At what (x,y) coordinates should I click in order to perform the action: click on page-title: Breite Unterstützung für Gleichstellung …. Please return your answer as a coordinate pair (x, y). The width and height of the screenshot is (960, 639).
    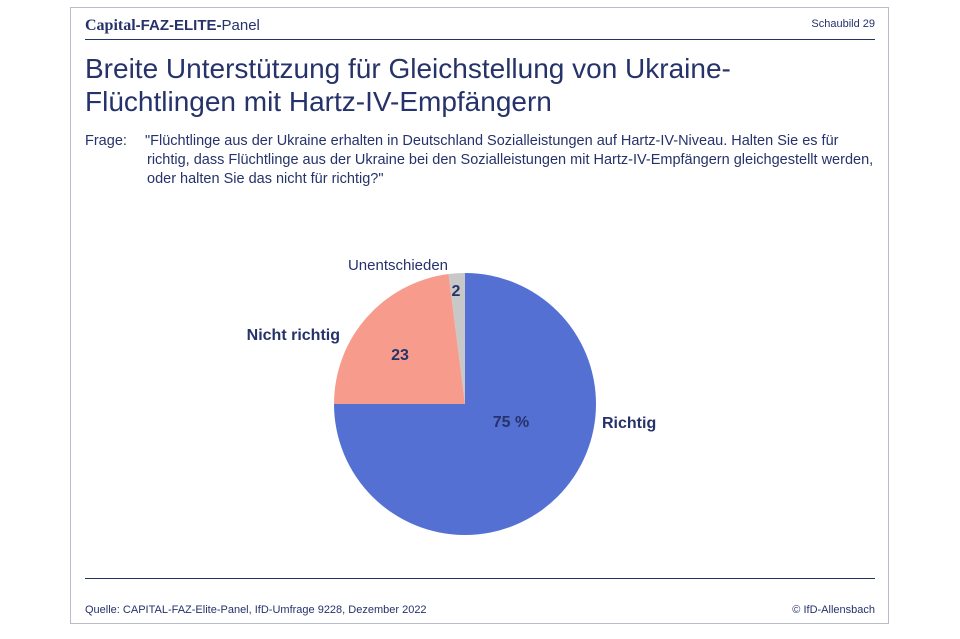
    Looking at the image, I should click on (480, 85).